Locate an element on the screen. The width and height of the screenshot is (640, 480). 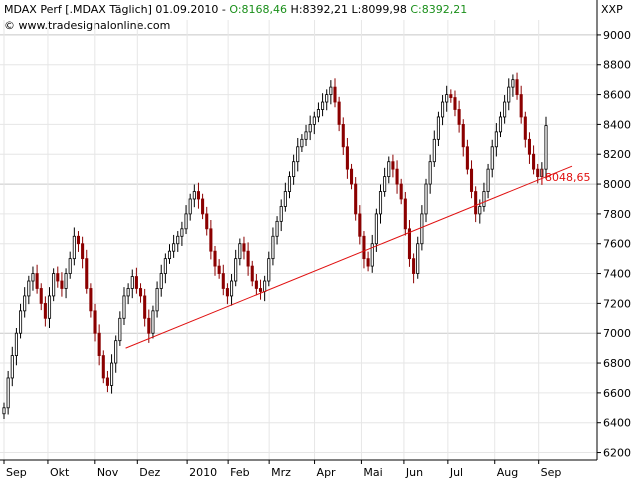
x-tick-label: Sep is located at coordinates (16, 472).